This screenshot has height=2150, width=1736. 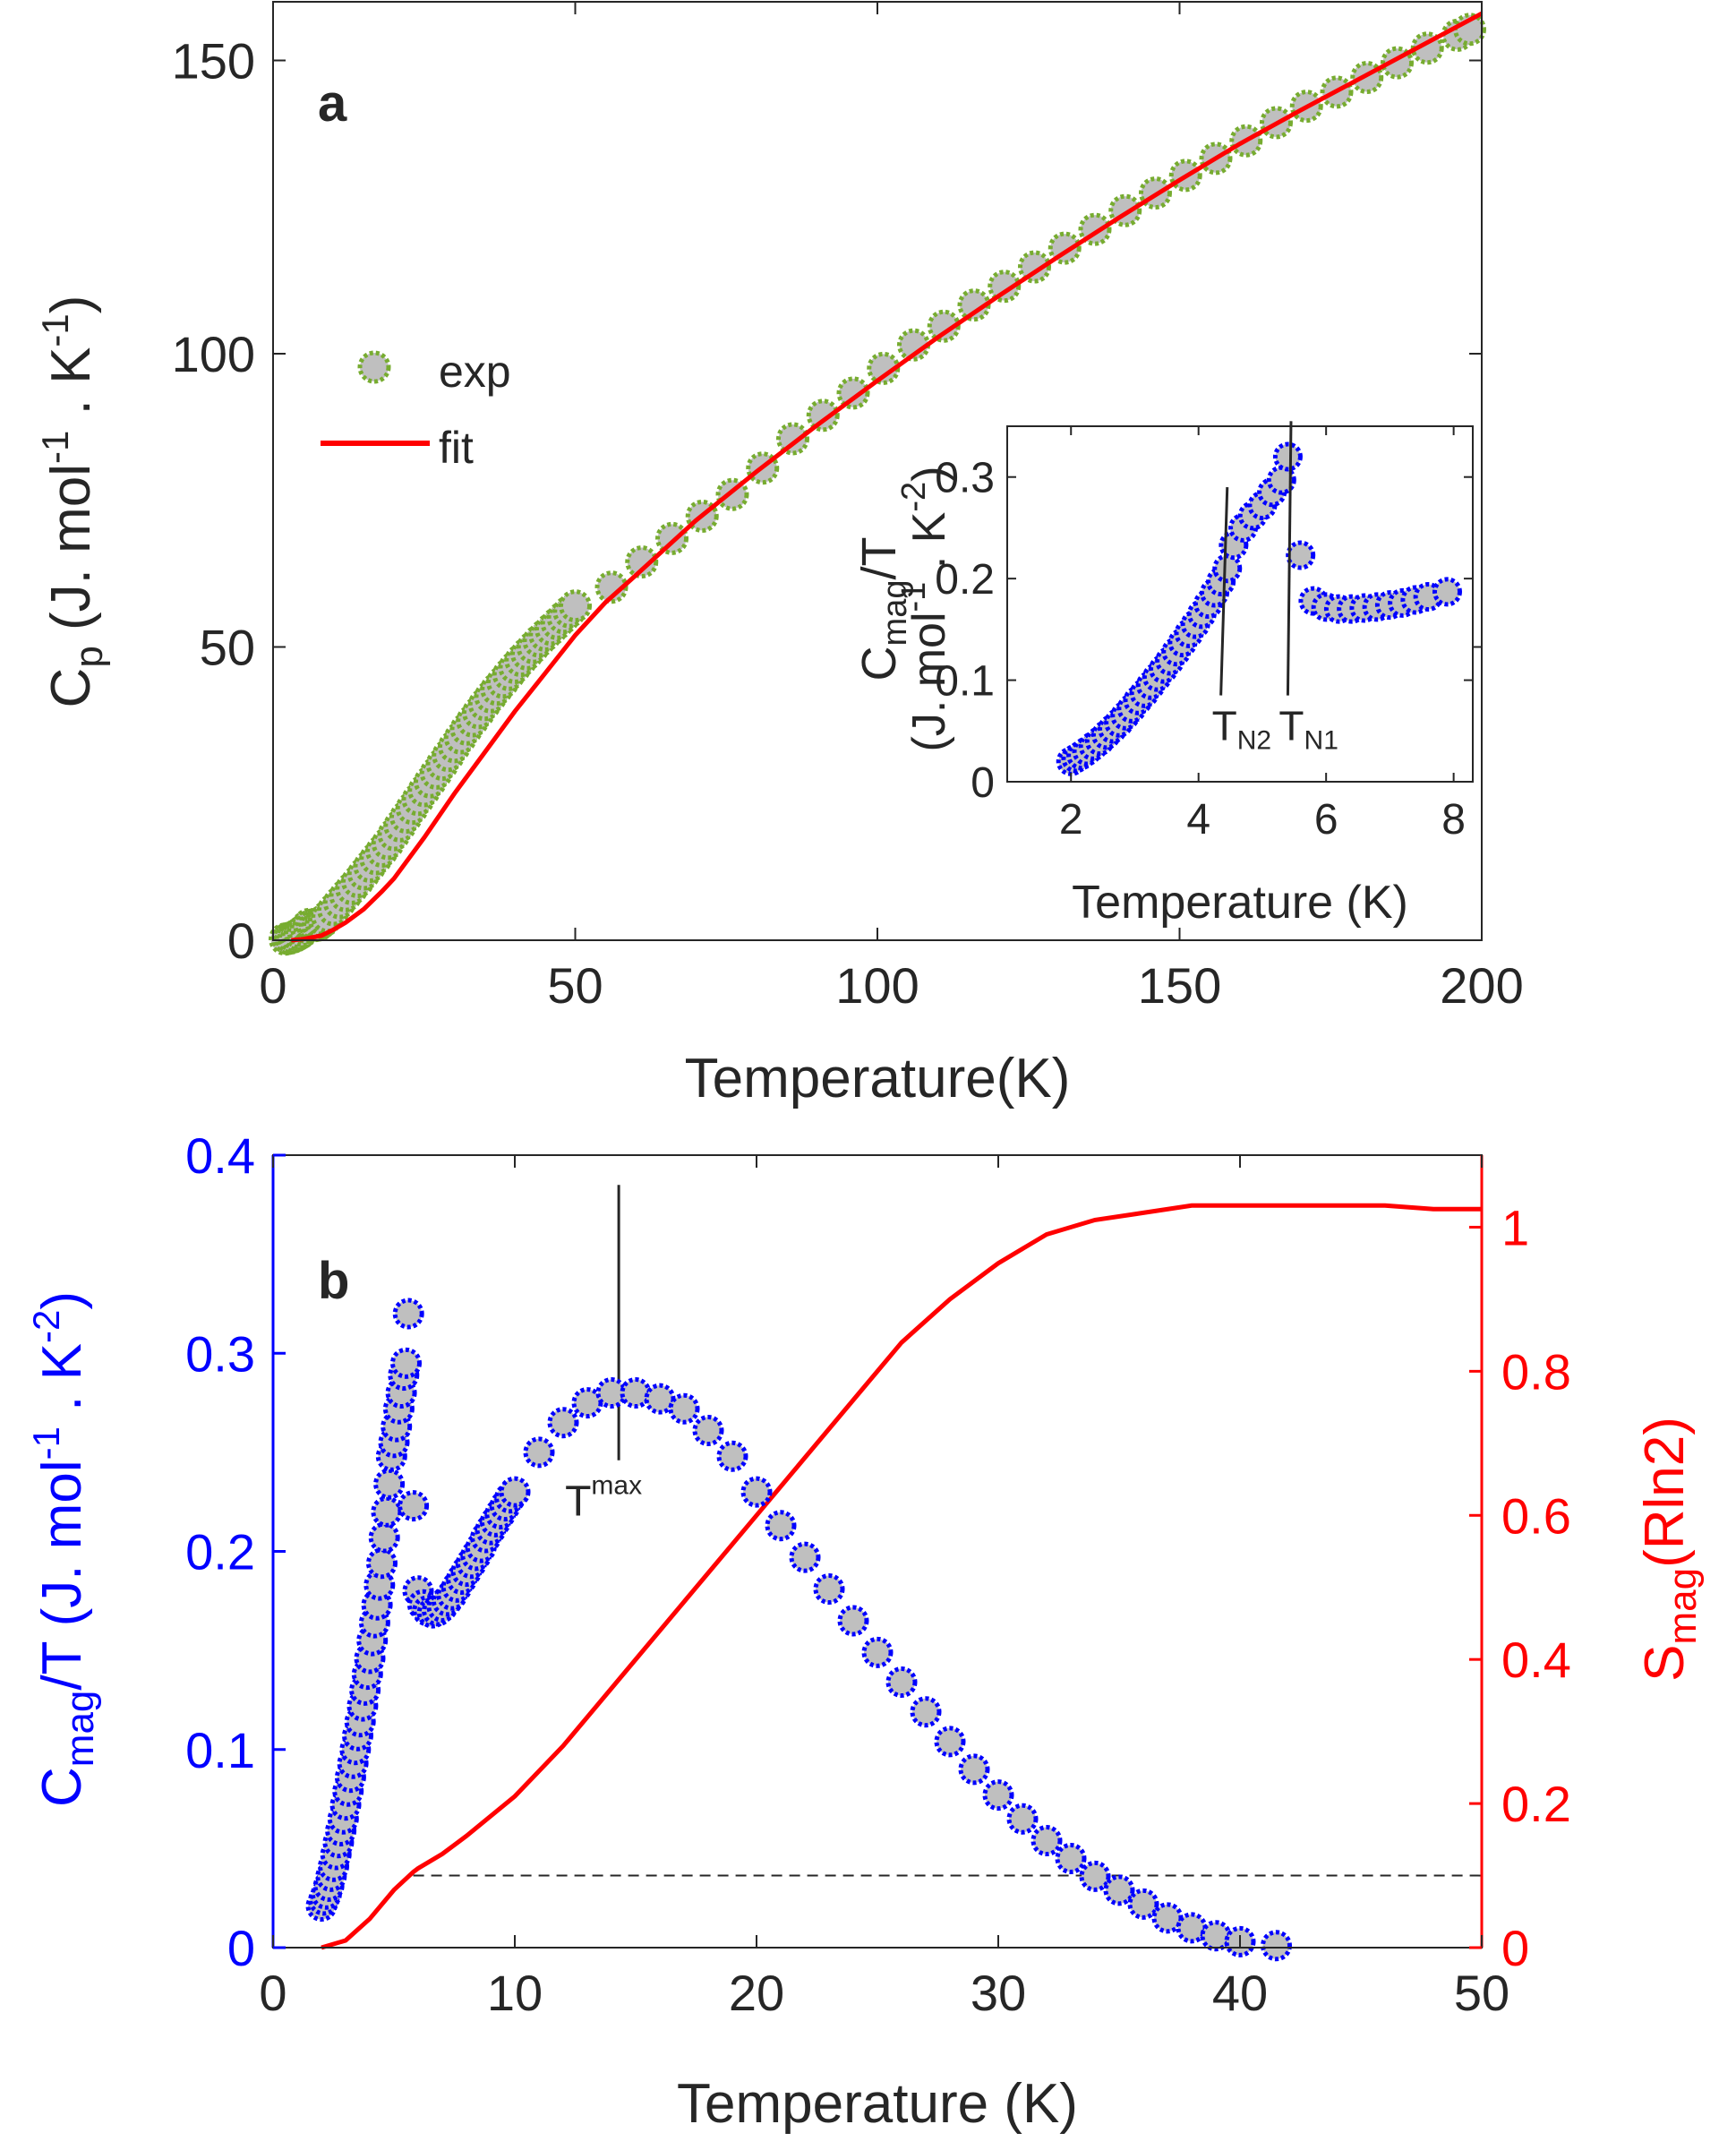 What do you see at coordinates (998, 1993) in the screenshot?
I see `b-x-tick-label: 30` at bounding box center [998, 1993].